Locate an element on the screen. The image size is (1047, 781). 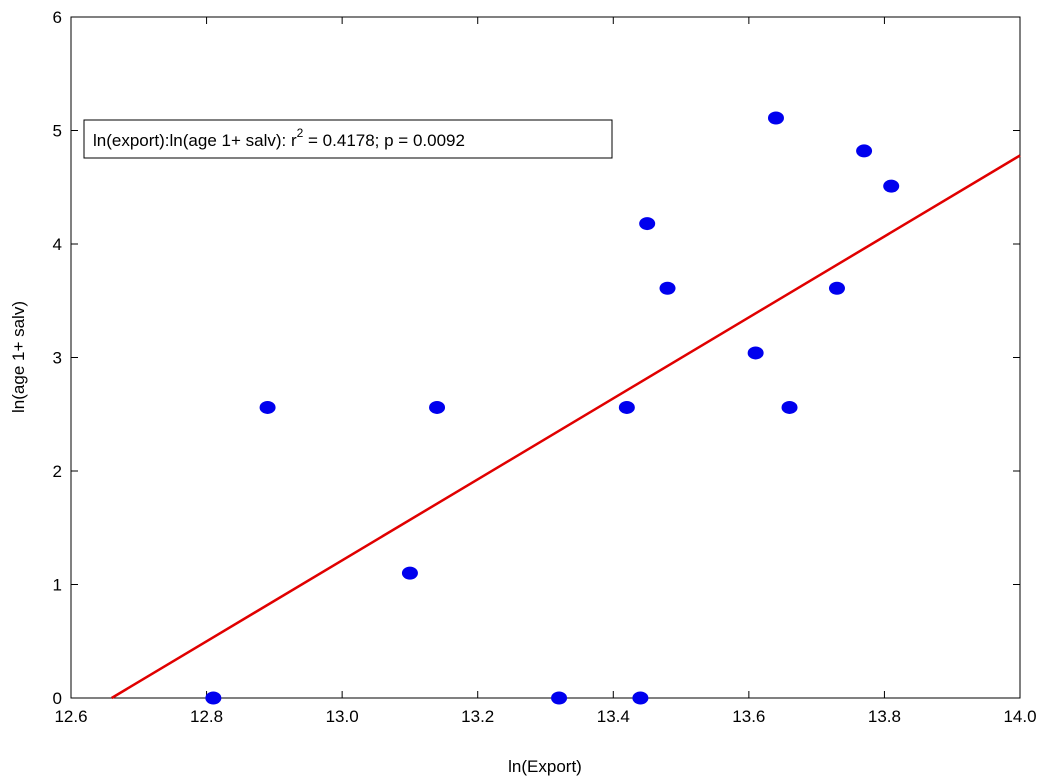
annotation-sup: 2 is located at coordinates (300, 133).